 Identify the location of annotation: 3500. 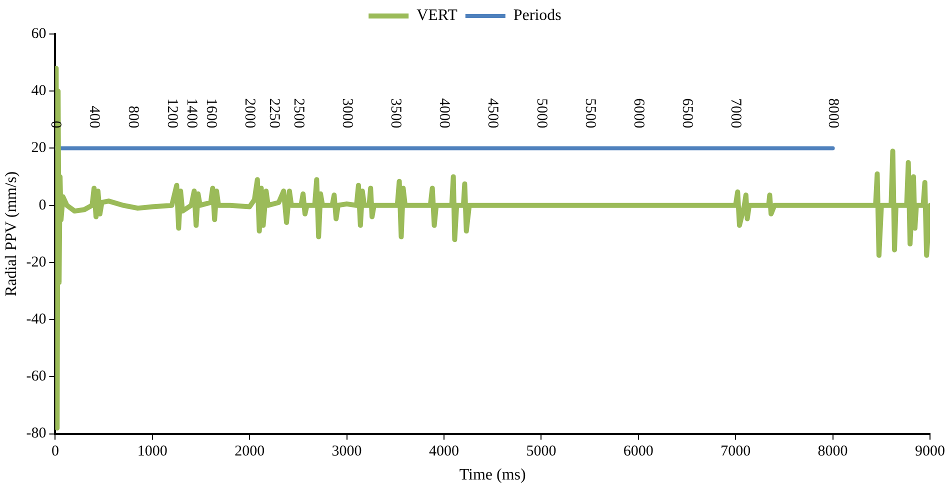
(395, 113).